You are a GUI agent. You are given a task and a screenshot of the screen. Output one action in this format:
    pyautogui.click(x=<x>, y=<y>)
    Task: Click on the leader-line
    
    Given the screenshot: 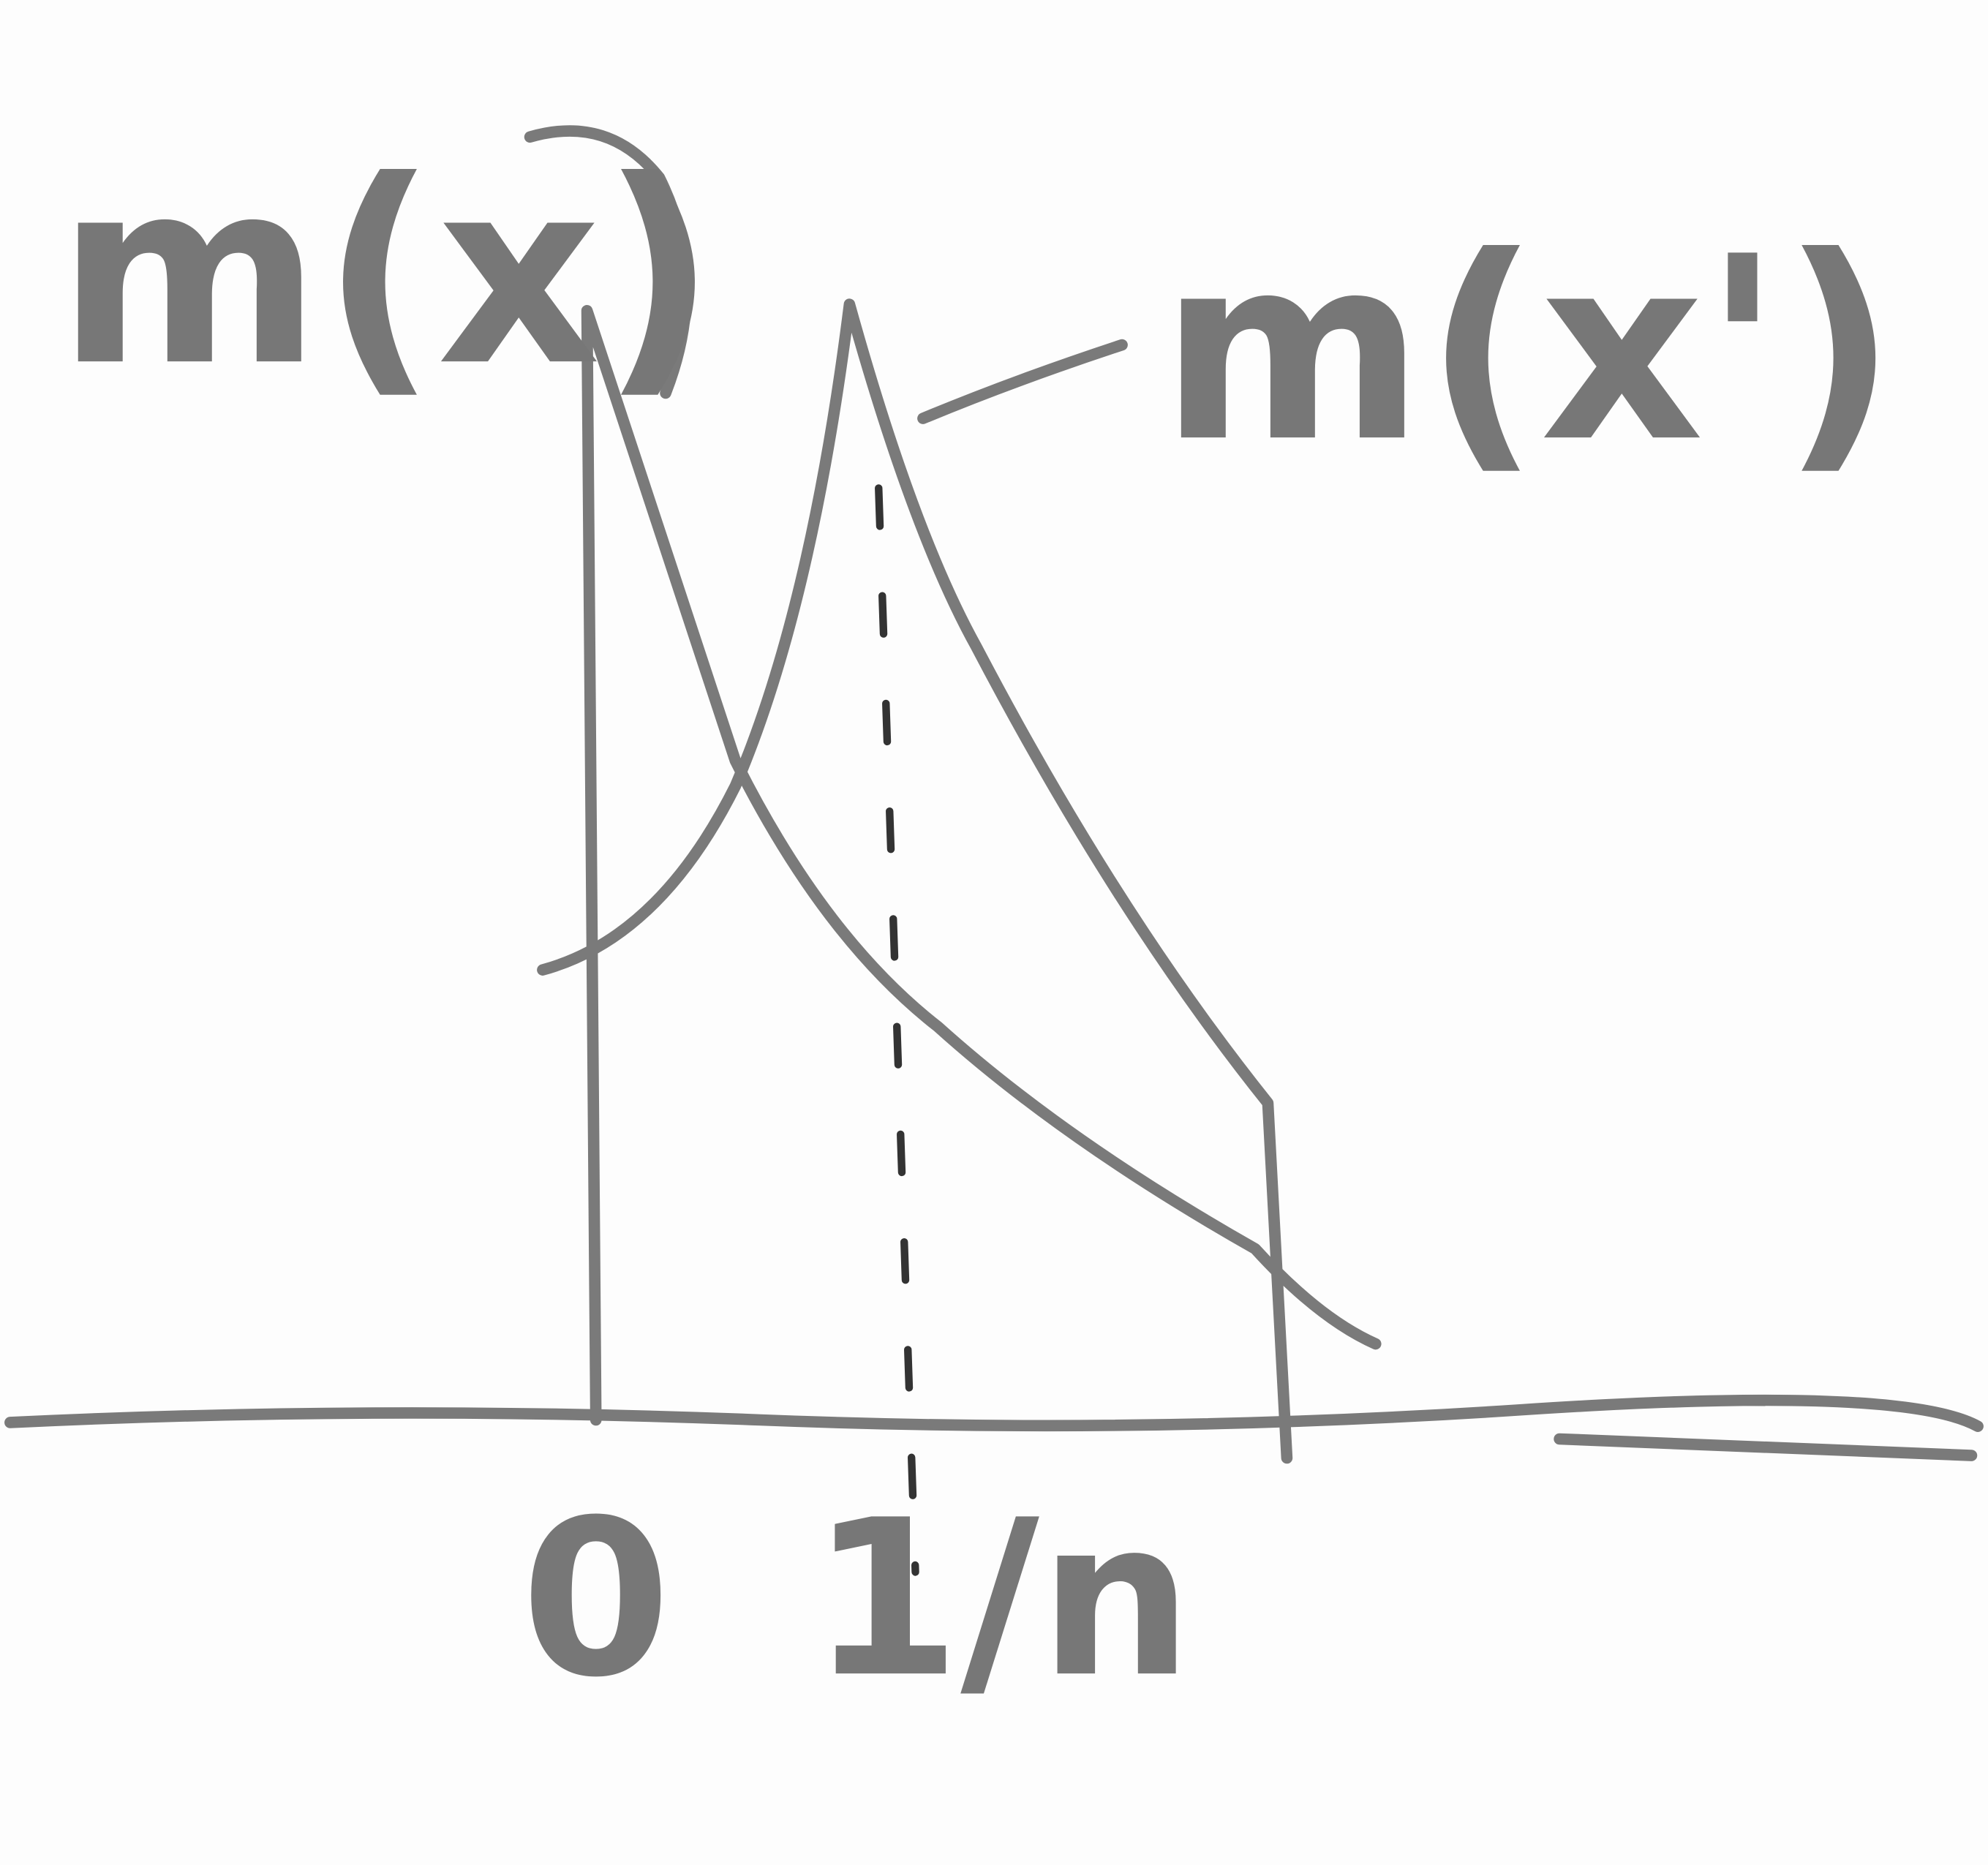 What is the action you would take?
    pyautogui.click(x=1022, y=381)
    